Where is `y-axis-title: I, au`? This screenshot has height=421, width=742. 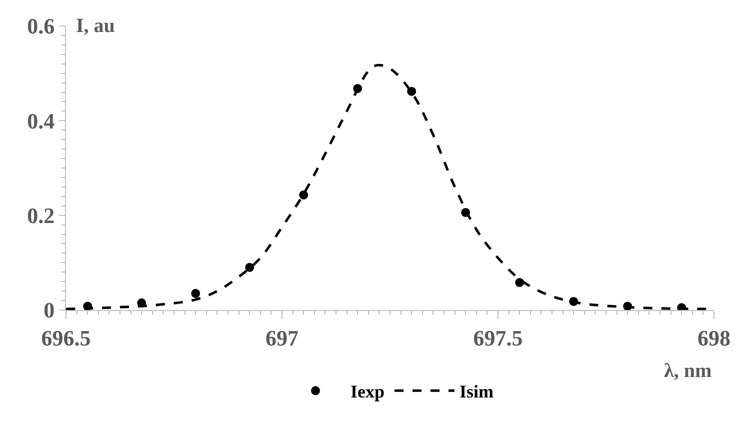
y-axis-title: I, au is located at coordinates (95, 26).